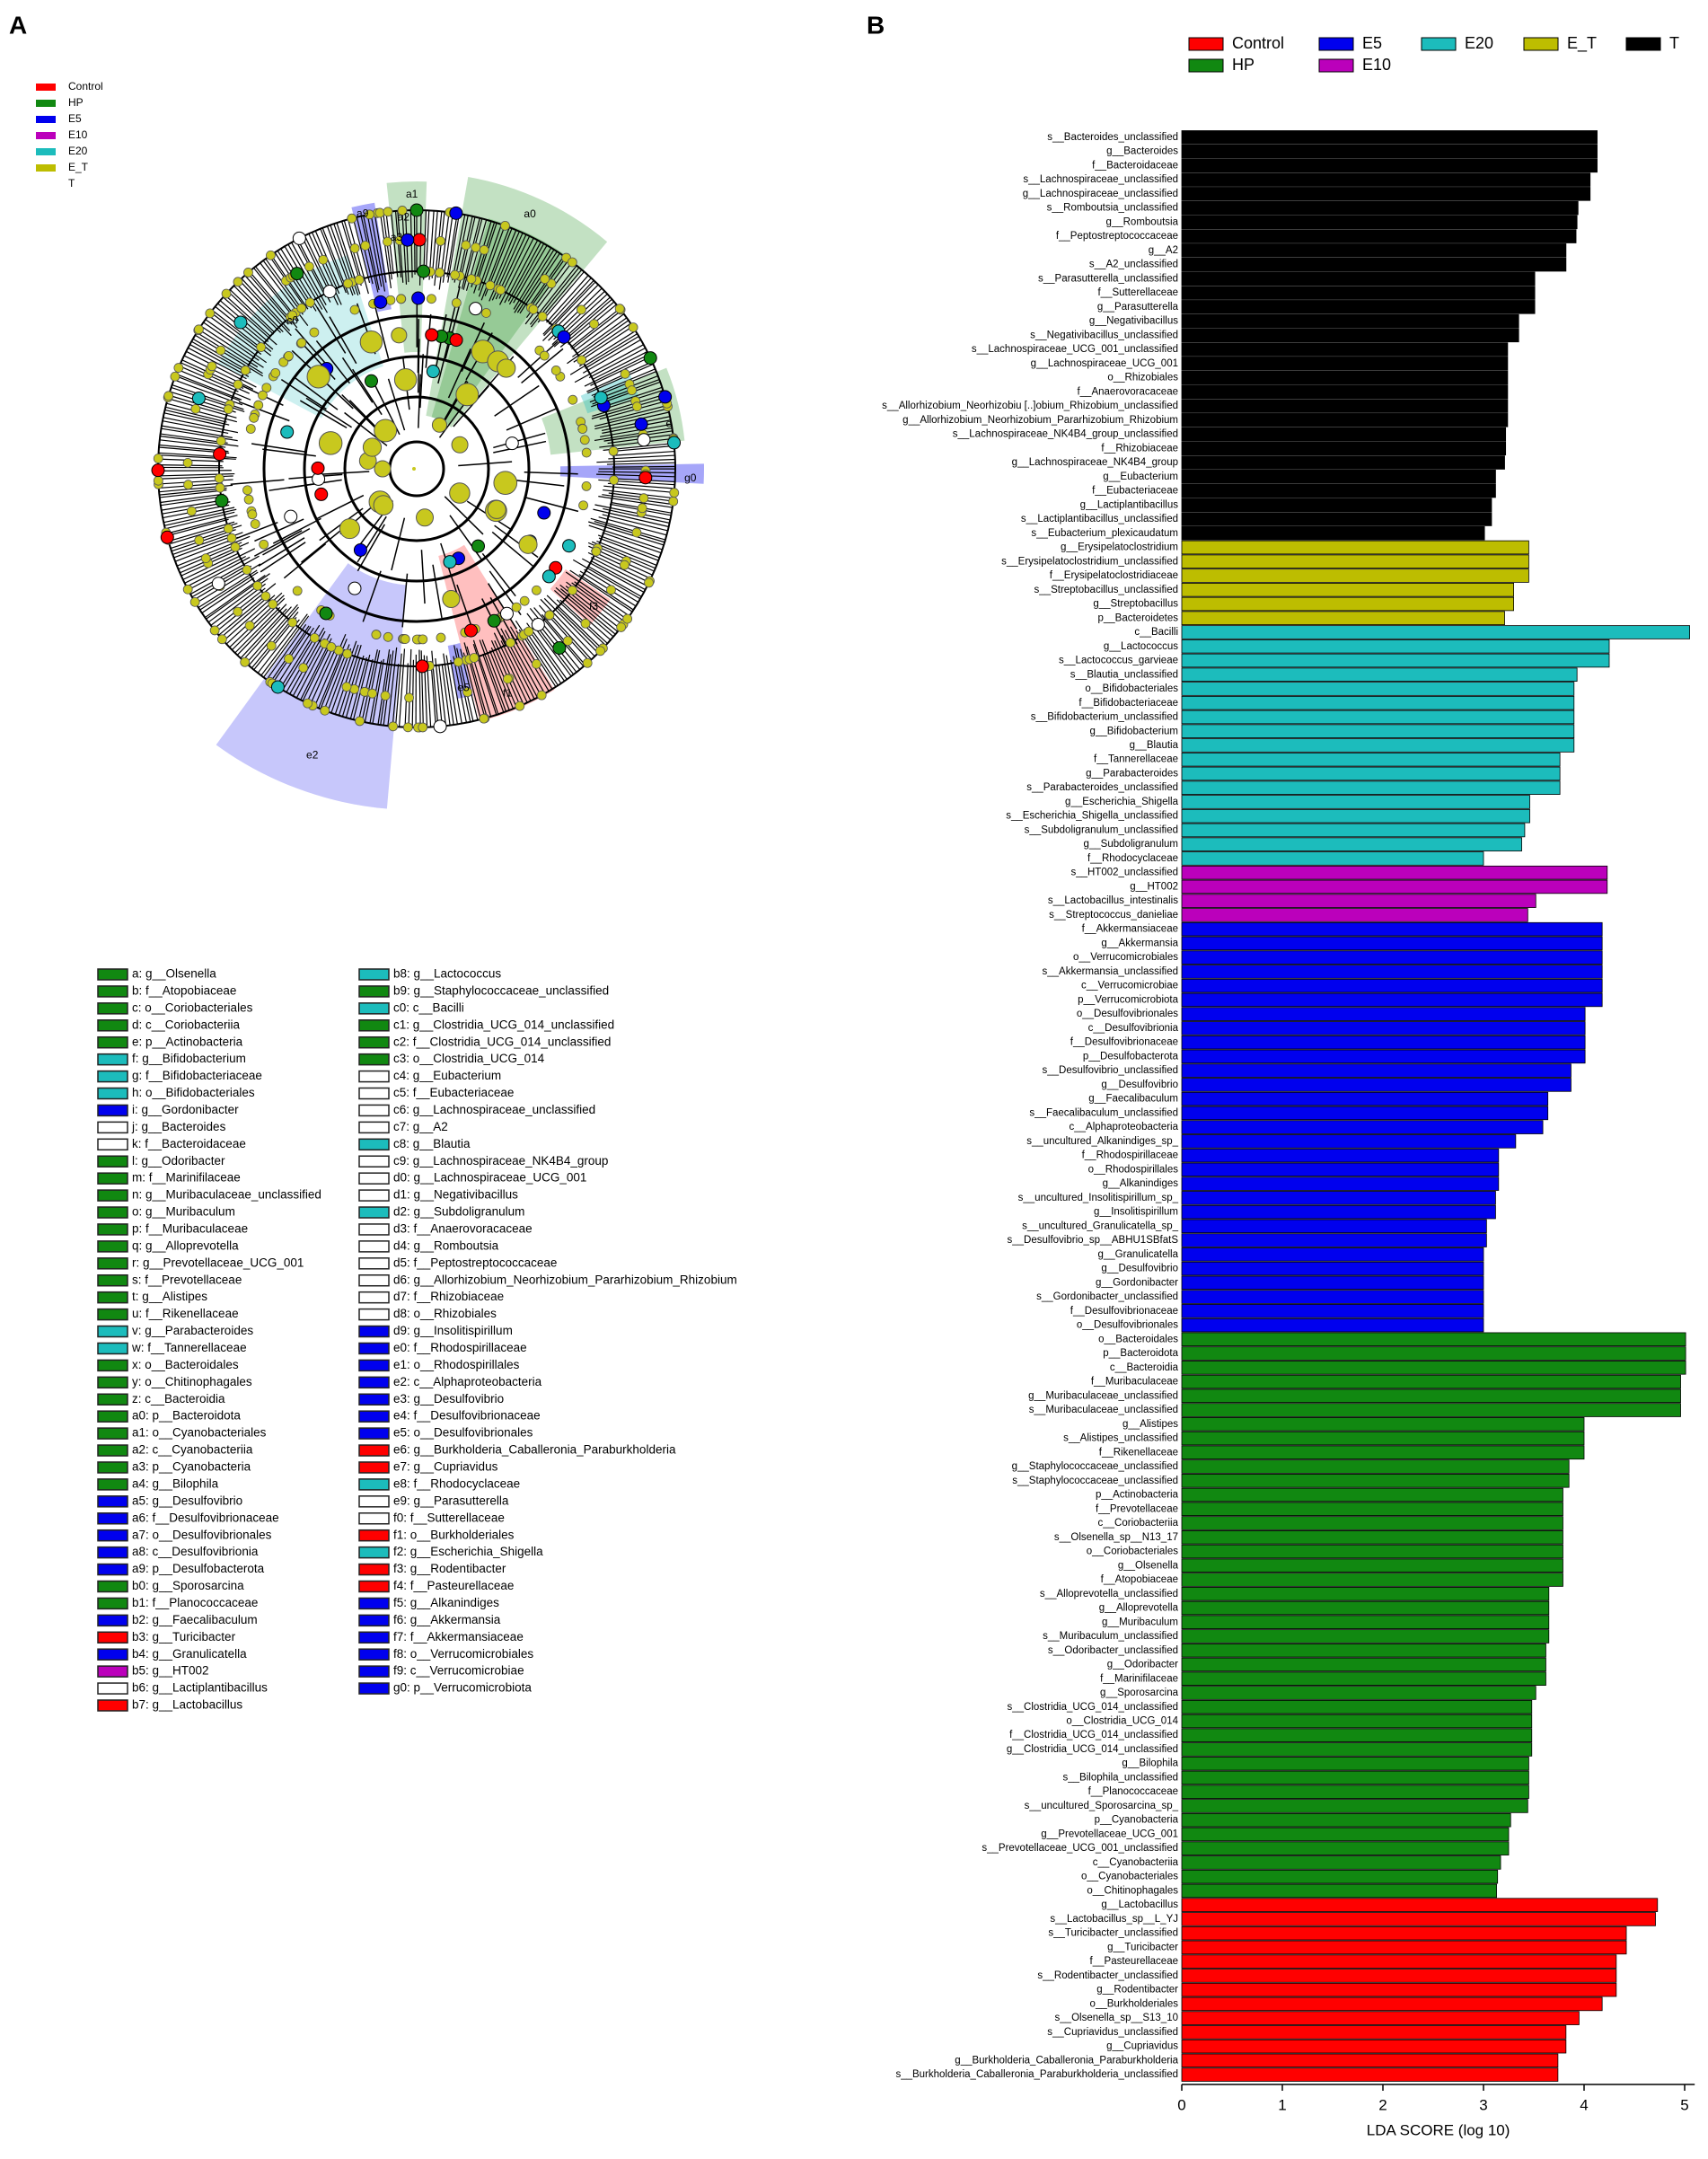 Image resolution: width=1708 pixels, height=2159 pixels. What do you see at coordinates (1106, 590) in the screenshot?
I see `bar-label: s__Streptobacillus_unclassified` at bounding box center [1106, 590].